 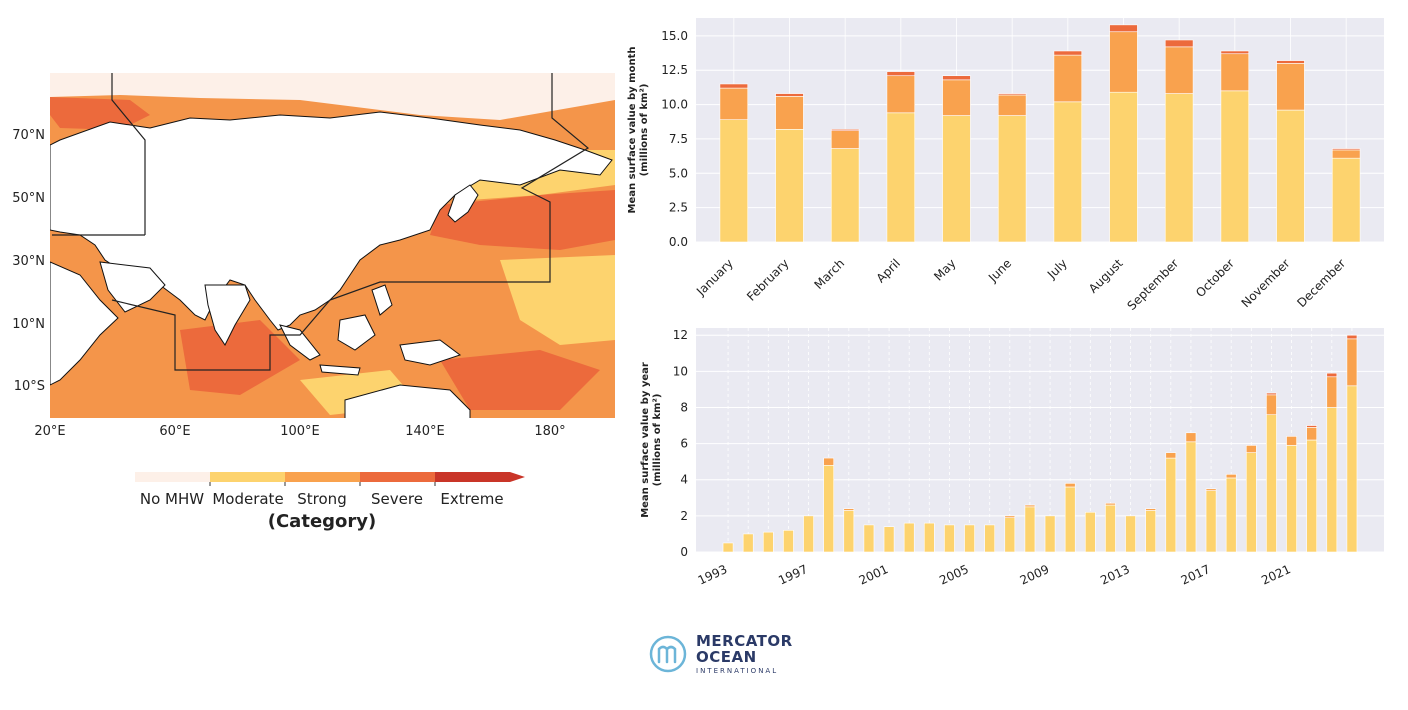 I want to click on logo-text-line1: MERCATOR, so click(x=744, y=641).